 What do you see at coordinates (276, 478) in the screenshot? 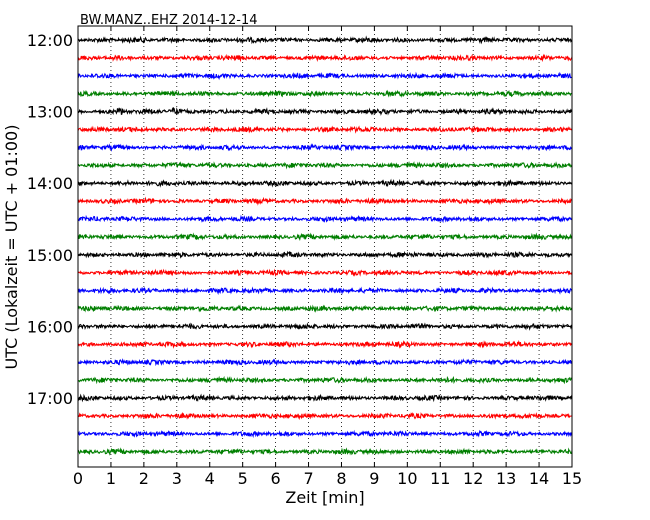
I see `x-tick-label: 6` at bounding box center [276, 478].